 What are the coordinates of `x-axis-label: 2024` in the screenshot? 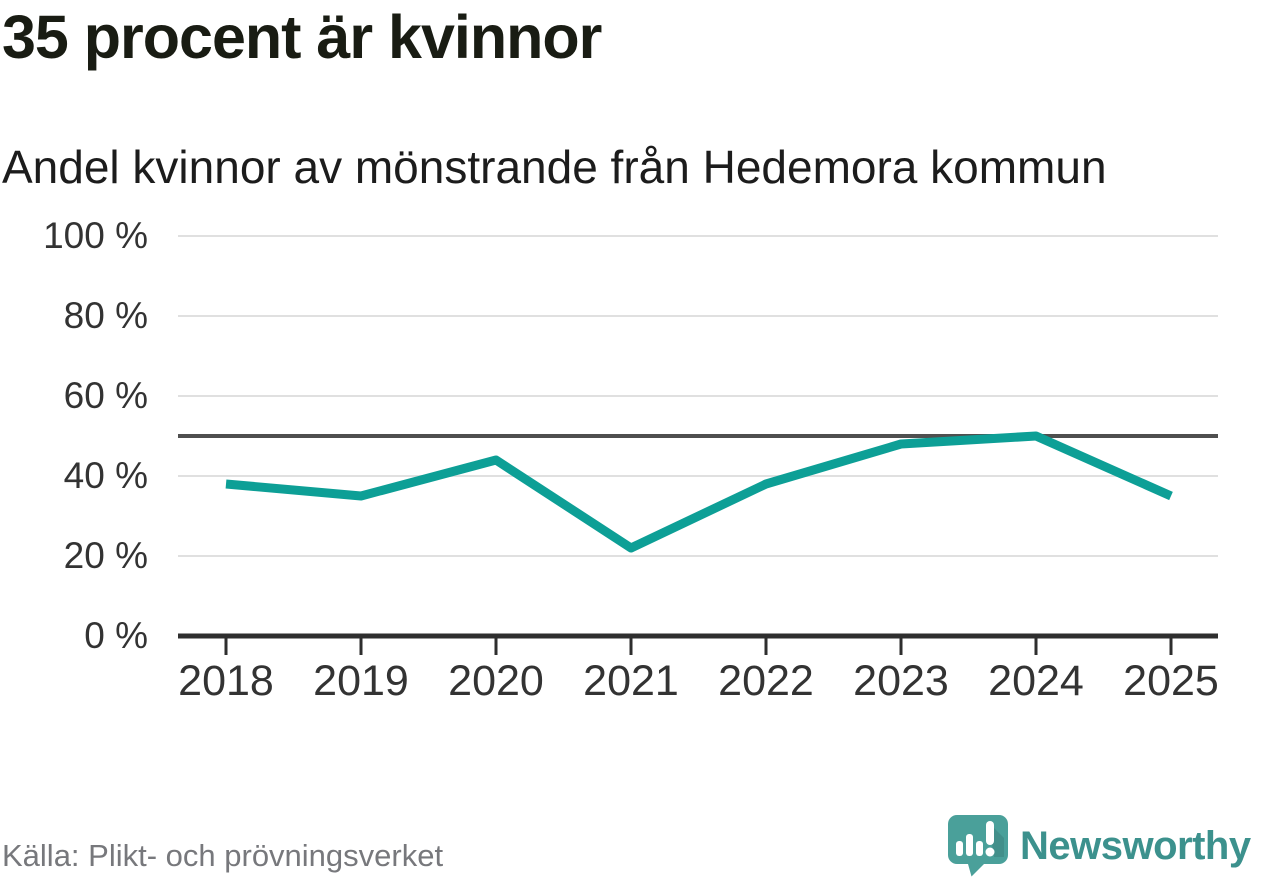 It's located at (1036, 681).